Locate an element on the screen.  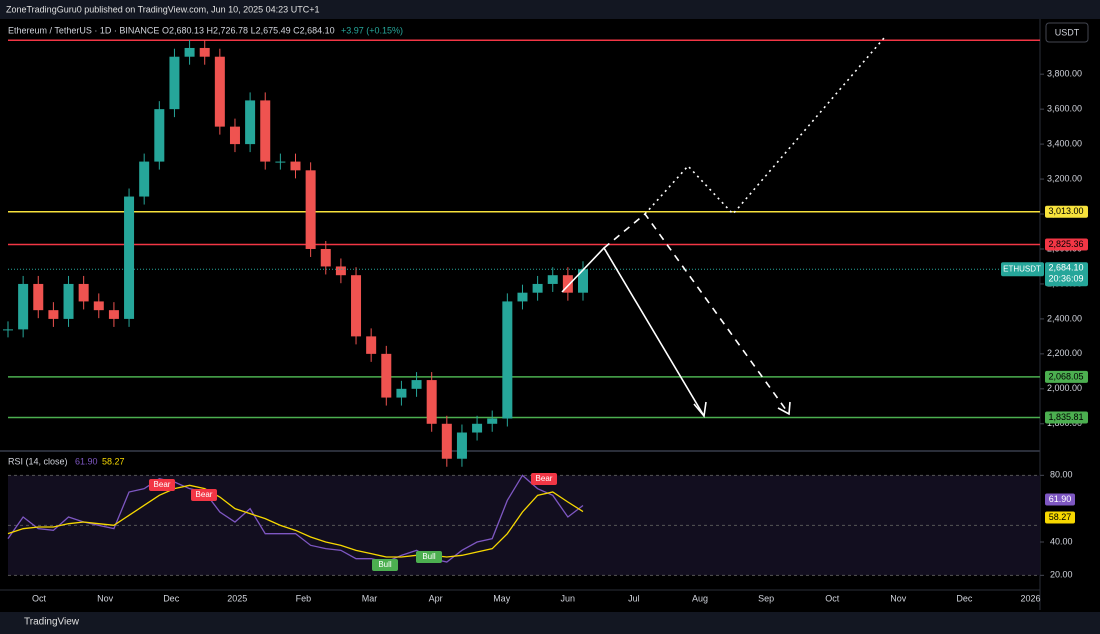
y-tick-label: 3,600.00 is located at coordinates (1064, 109).